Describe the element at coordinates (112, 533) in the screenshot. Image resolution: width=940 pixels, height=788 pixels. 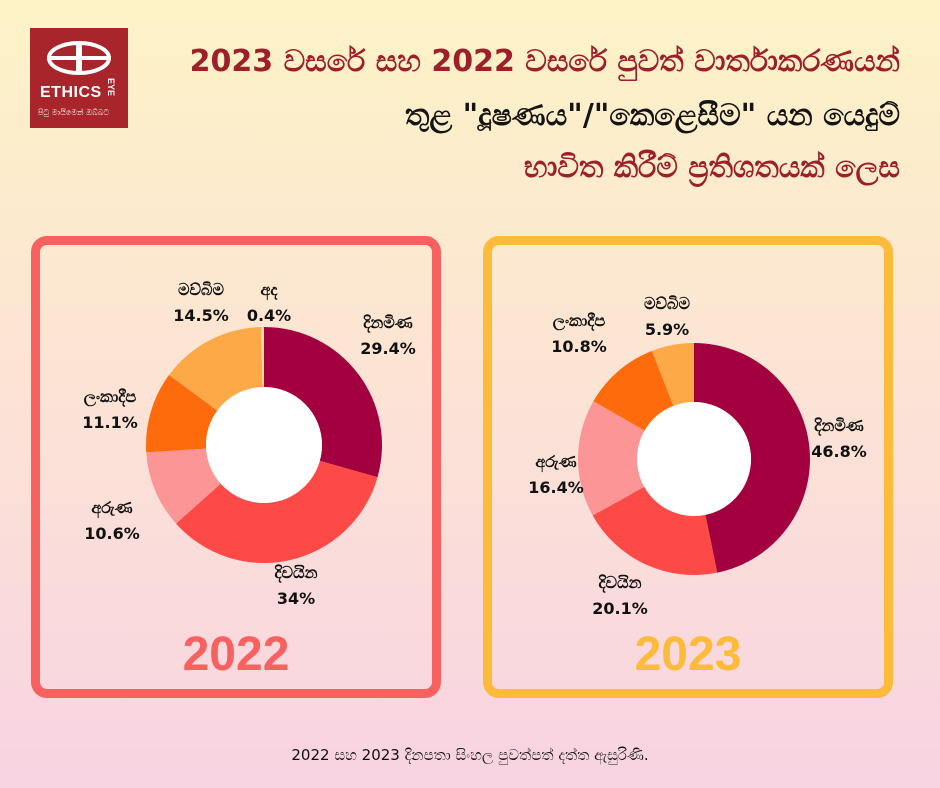
I see `slice-value-label: 10.6%` at that location.